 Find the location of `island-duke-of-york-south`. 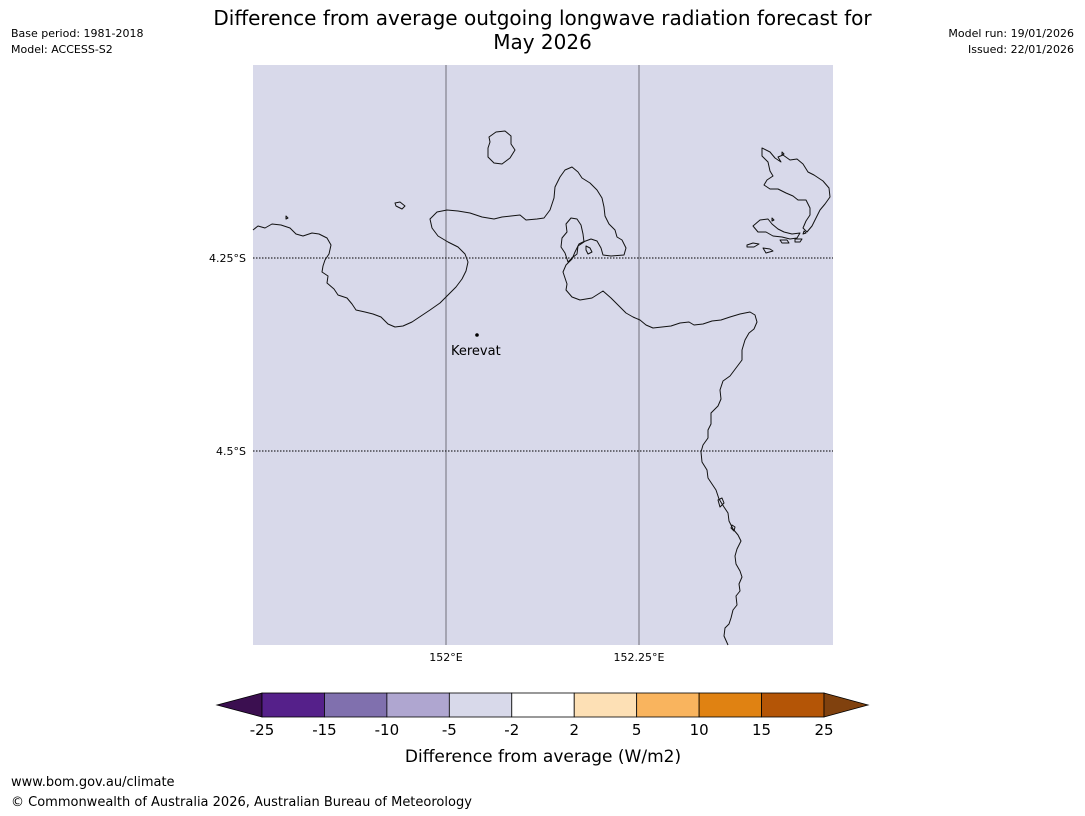

island-duke-of-york-south is located at coordinates (776, 229).